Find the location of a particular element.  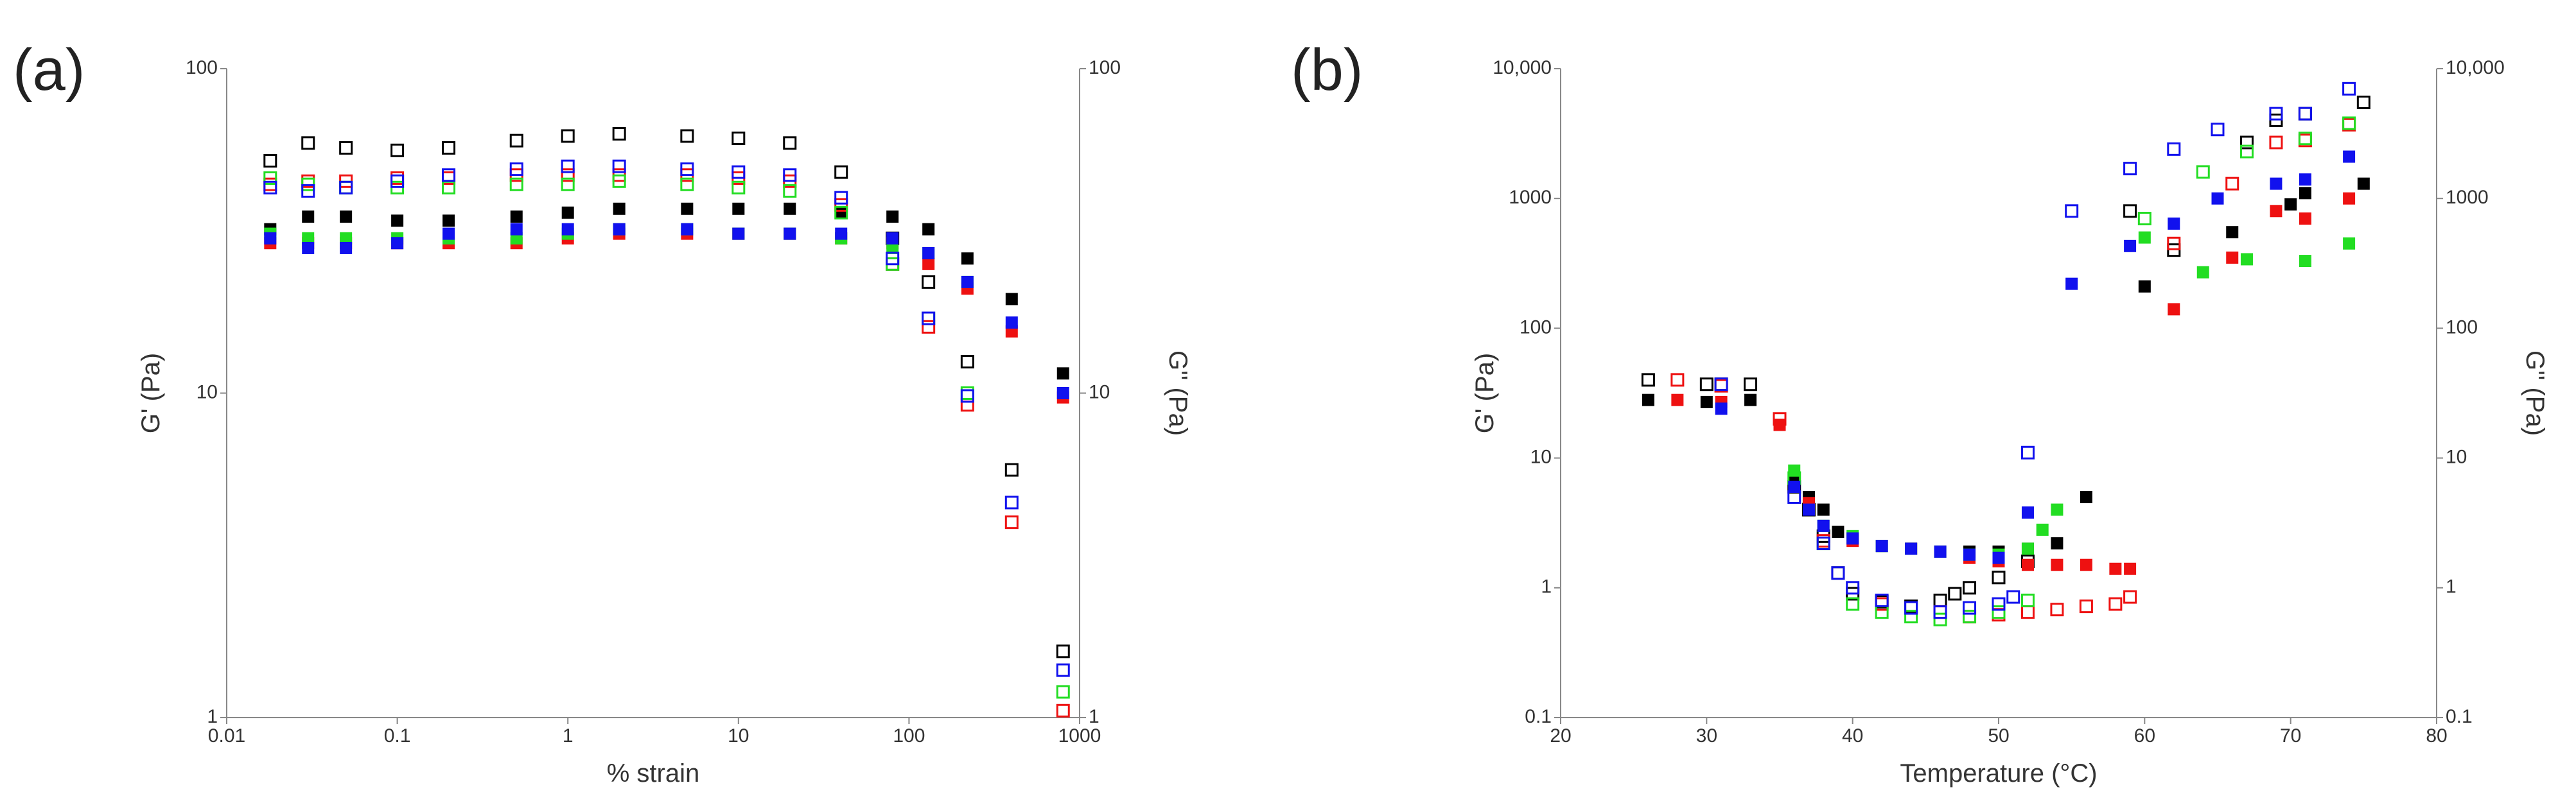

x-axis-title: Temperature (°C) is located at coordinates (1998, 773).